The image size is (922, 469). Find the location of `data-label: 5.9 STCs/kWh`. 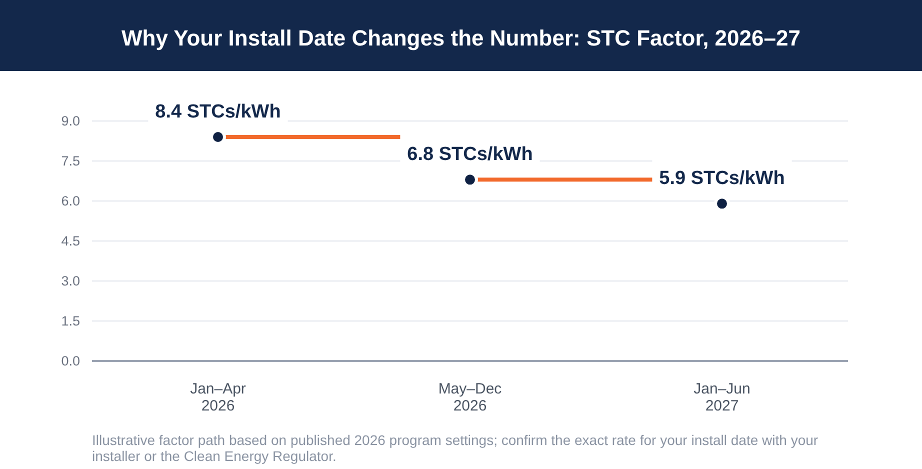

data-label: 5.9 STCs/kWh is located at coordinates (722, 179).